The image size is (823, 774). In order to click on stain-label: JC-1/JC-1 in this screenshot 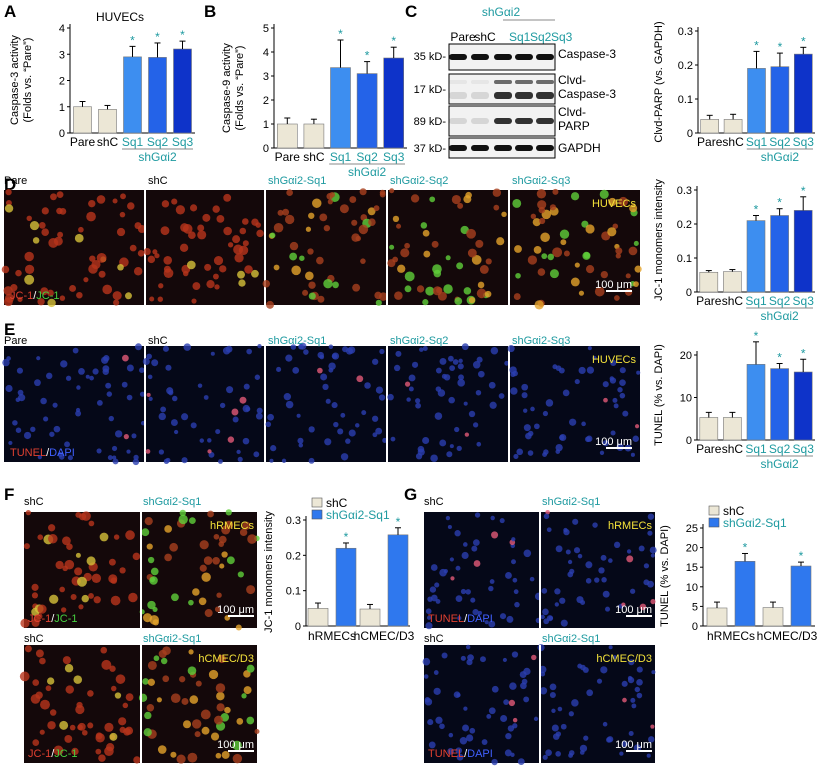, I will do `click(53, 619)`.